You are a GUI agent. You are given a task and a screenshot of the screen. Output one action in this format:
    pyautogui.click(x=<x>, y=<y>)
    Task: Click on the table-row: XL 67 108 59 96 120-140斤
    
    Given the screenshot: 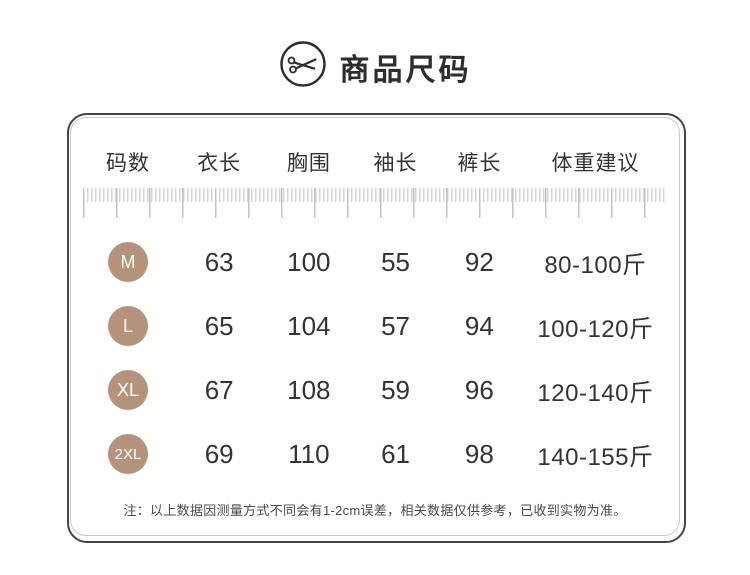 What is the action you would take?
    pyautogui.click(x=375, y=390)
    